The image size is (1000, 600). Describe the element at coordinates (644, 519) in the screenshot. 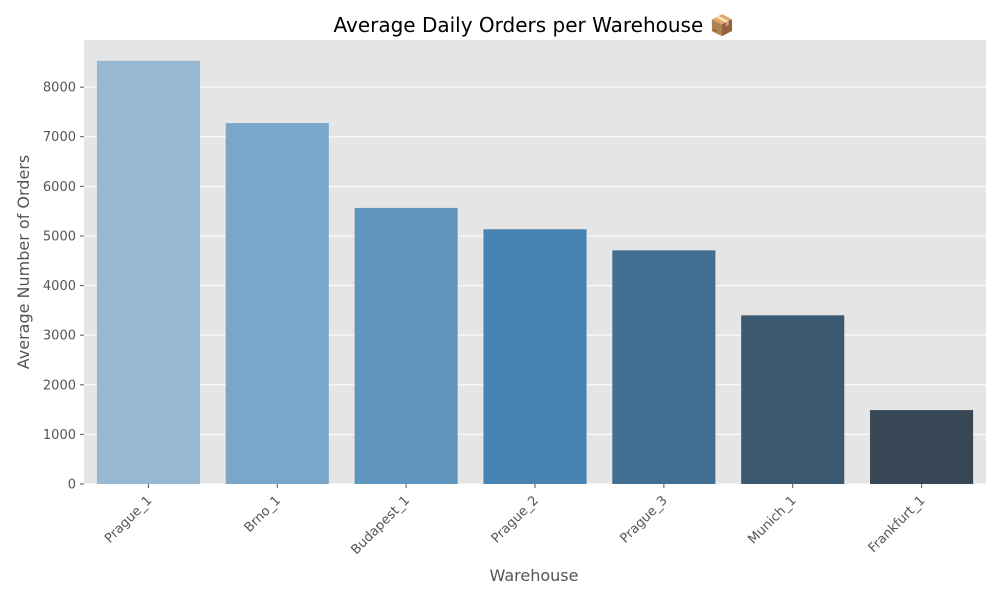

I see `x-tick-label: Prague_3` at that location.